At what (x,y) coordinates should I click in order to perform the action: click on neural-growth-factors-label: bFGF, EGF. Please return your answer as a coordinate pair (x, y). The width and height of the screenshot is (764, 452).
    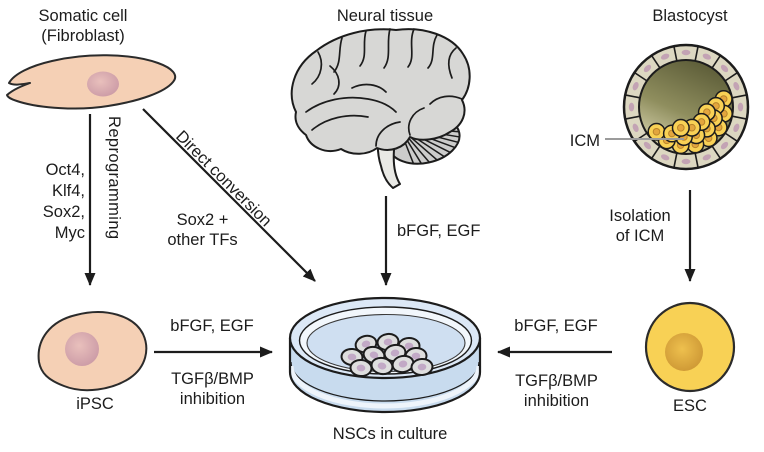
    Looking at the image, I should click on (439, 231).